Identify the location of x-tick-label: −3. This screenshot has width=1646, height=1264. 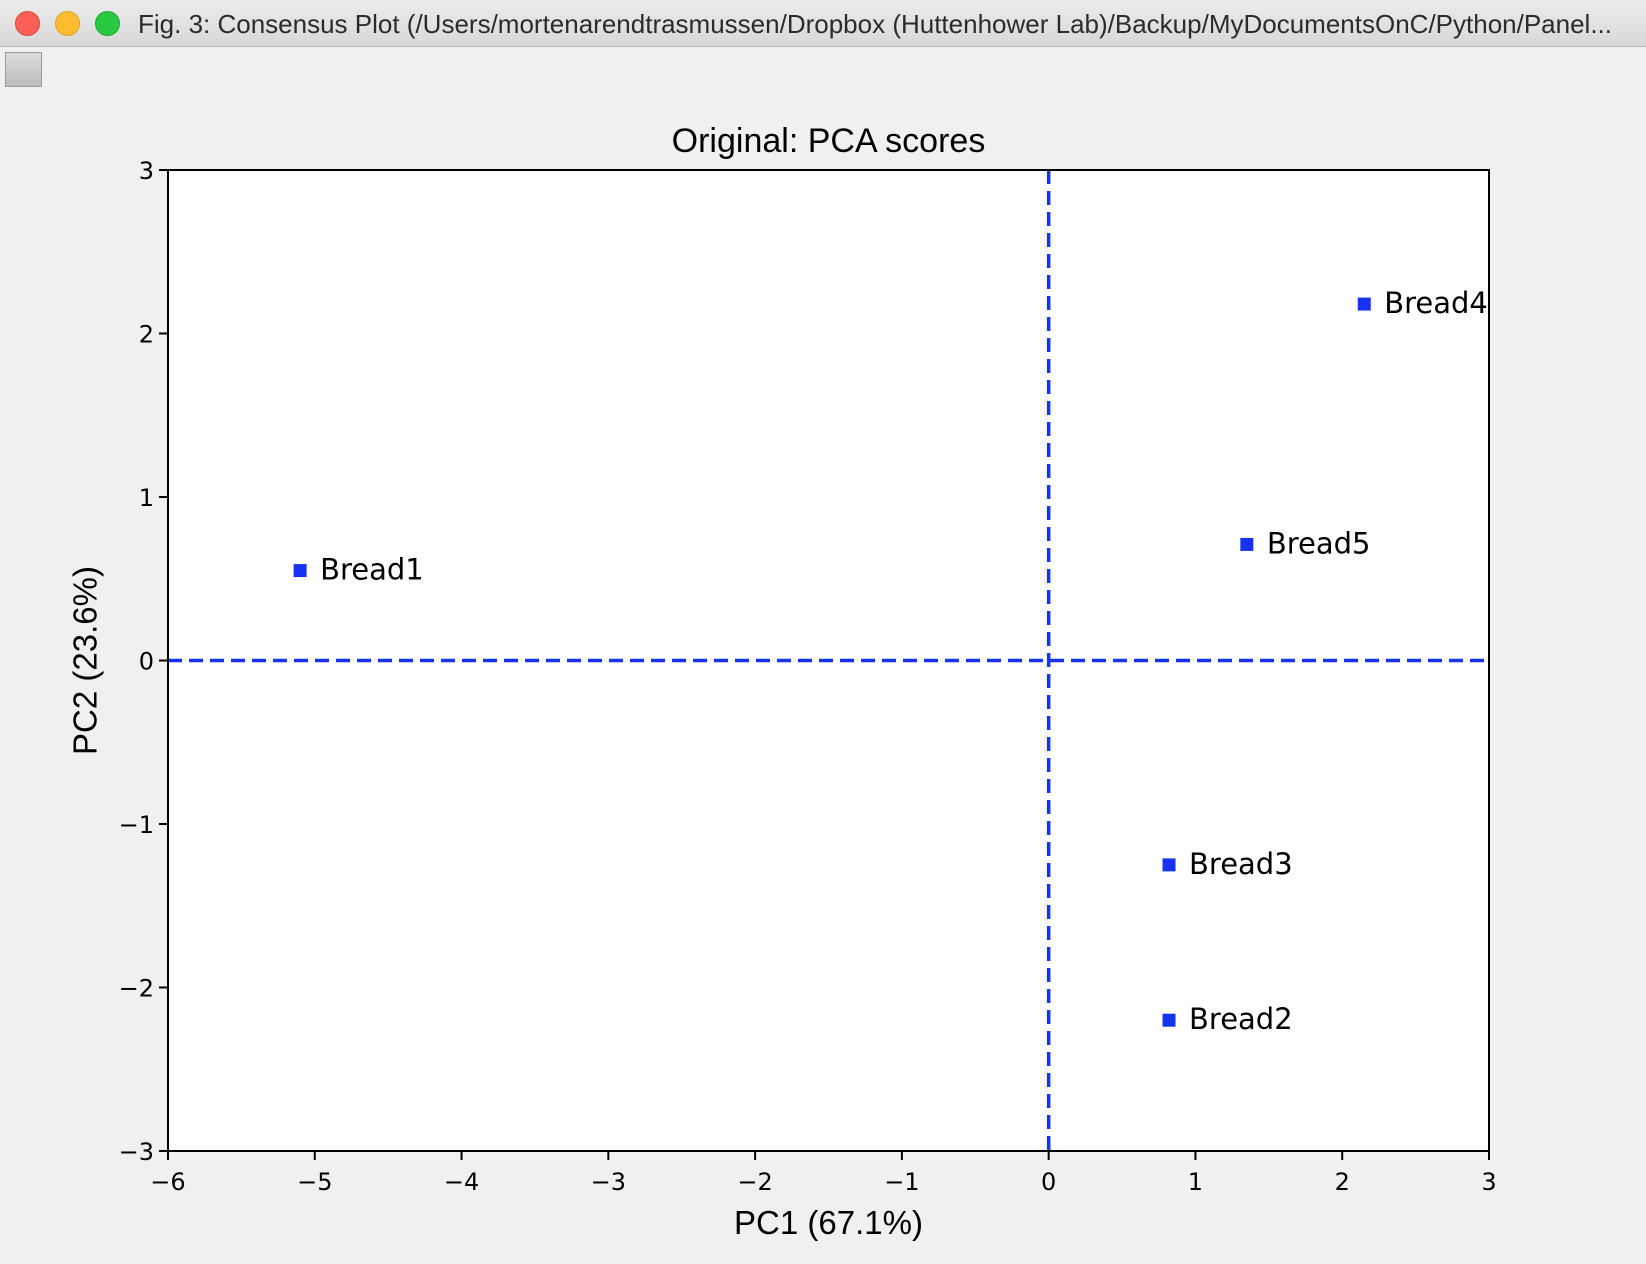
(608, 1182).